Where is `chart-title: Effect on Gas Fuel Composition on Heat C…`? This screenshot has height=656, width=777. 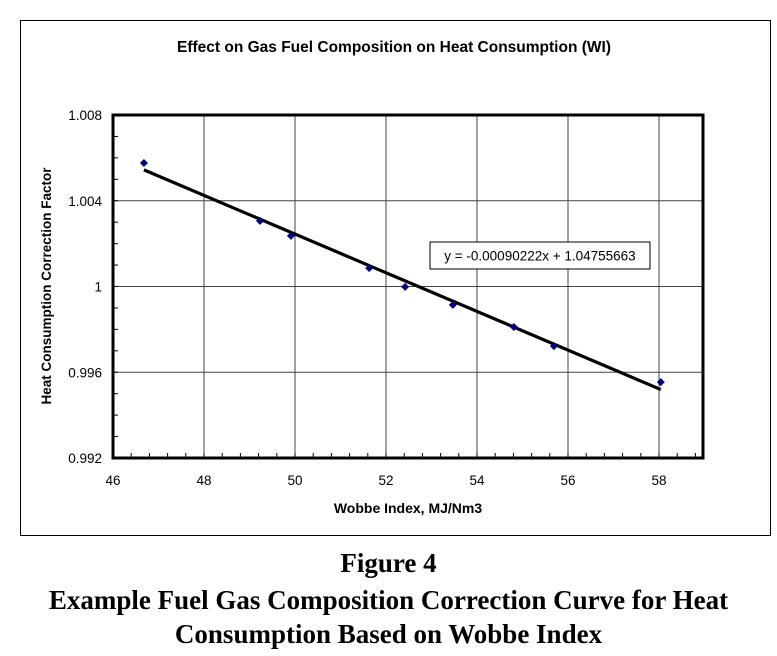 chart-title: Effect on Gas Fuel Composition on Heat C… is located at coordinates (394, 47).